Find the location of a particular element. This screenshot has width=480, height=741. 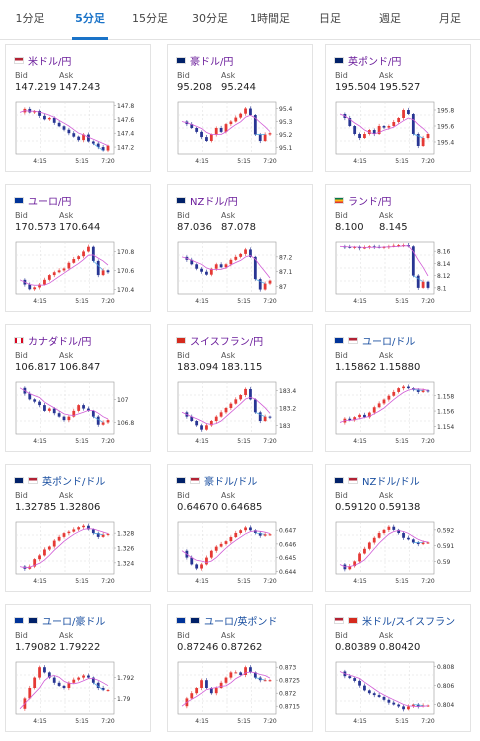

y-tick-label: 0.804 is located at coordinates (445, 705).